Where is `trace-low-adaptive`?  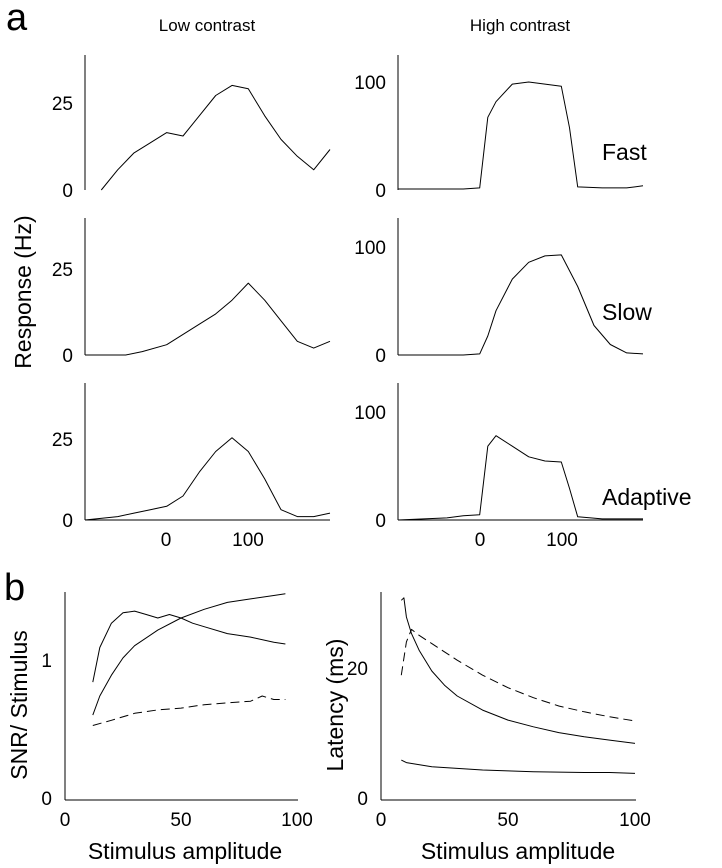
trace-low-adaptive is located at coordinates (207, 479).